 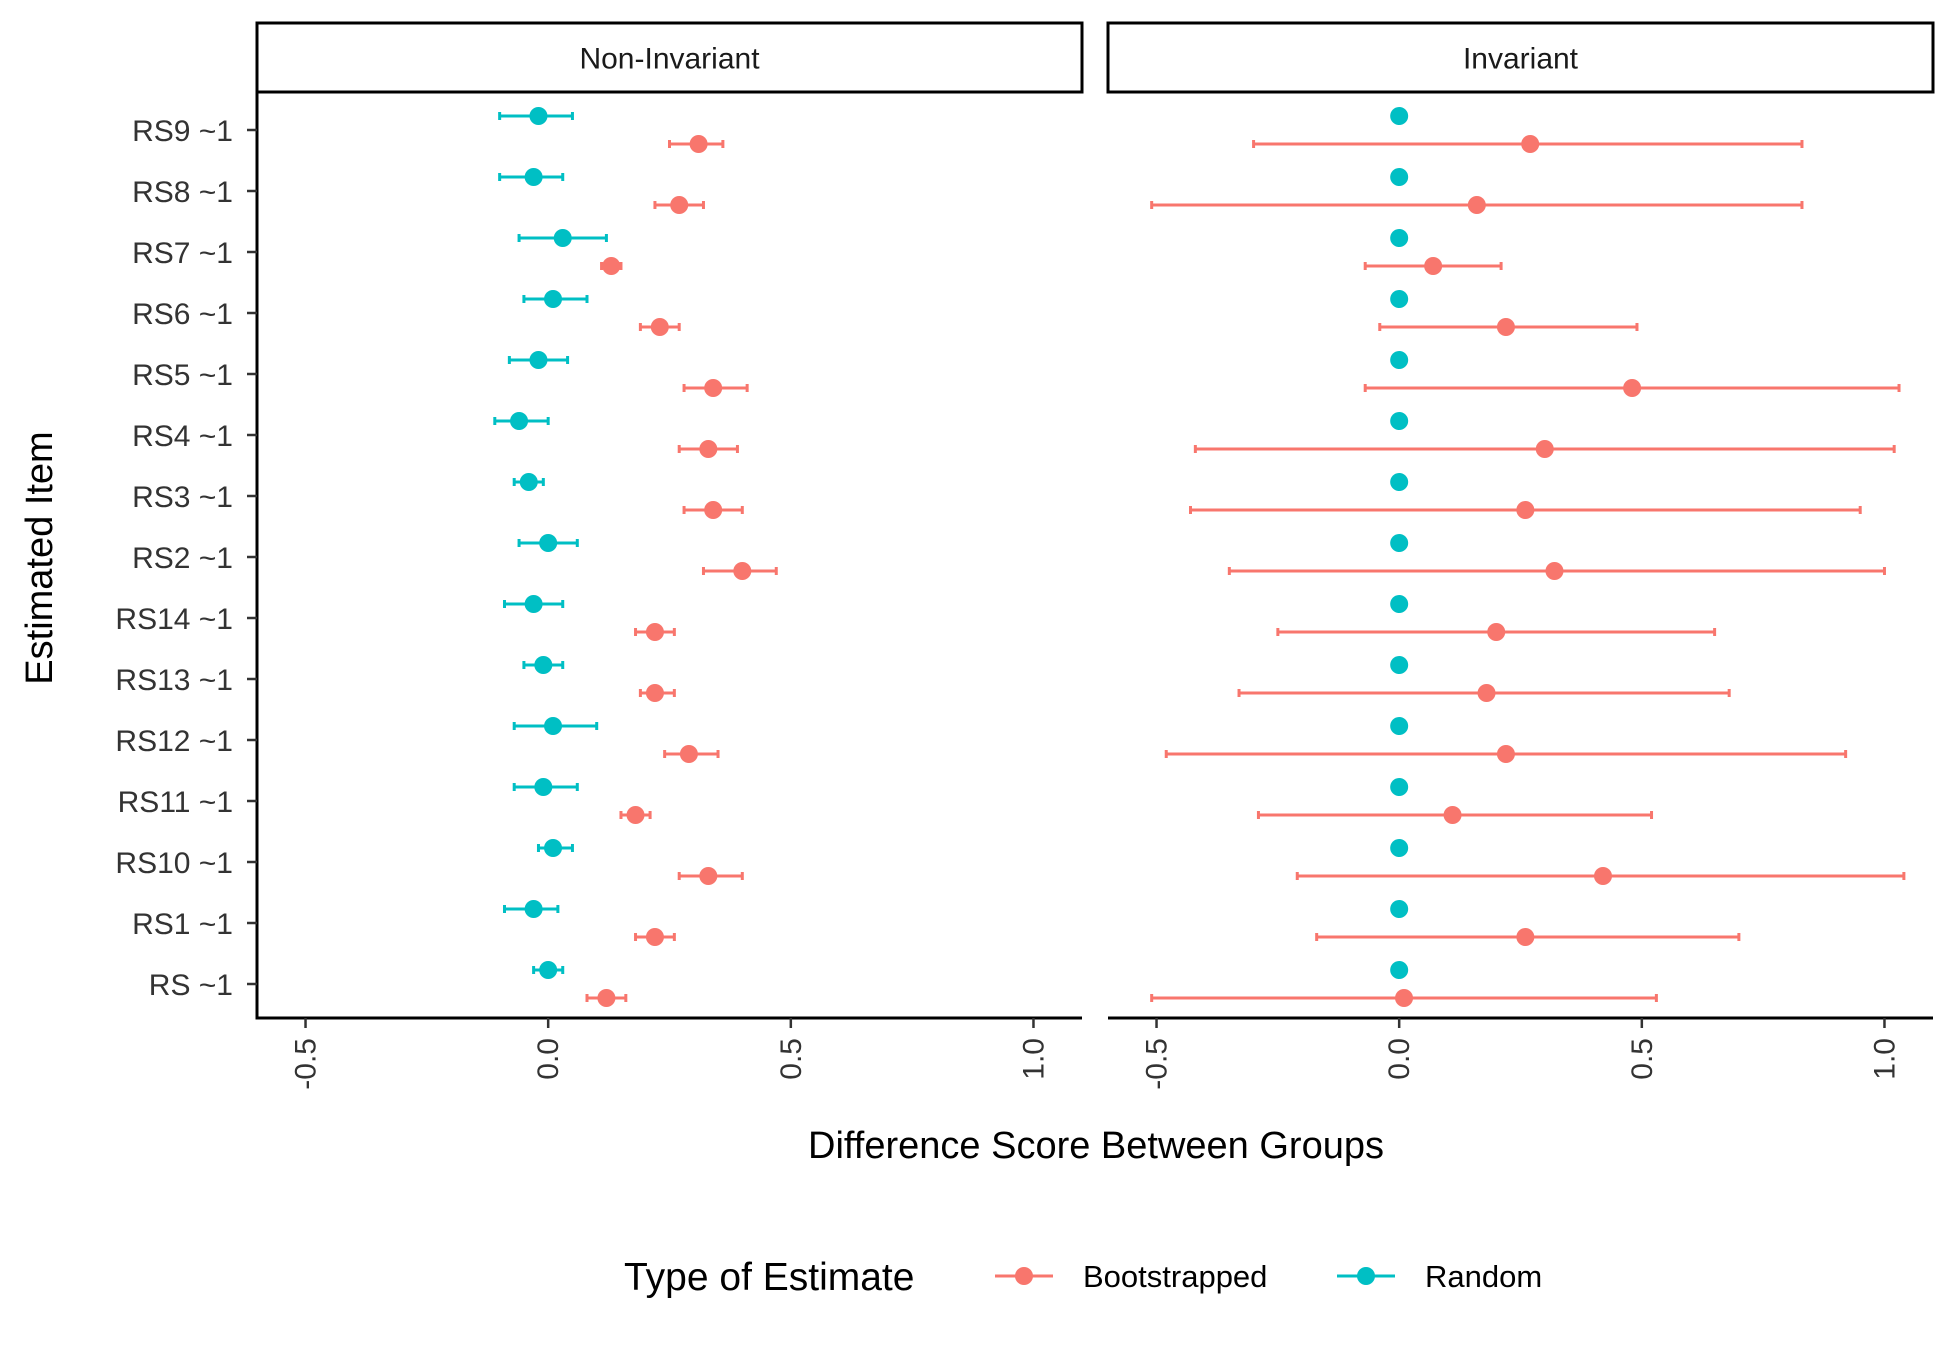 What do you see at coordinates (1175, 1276) in the screenshot?
I see `legend-label: Bootstrapped` at bounding box center [1175, 1276].